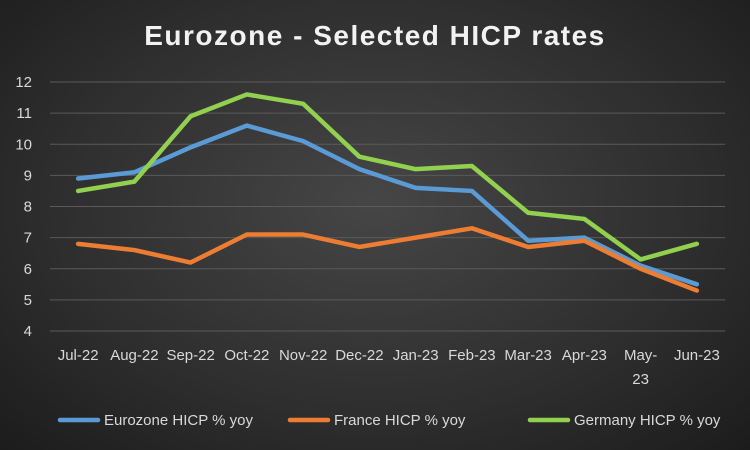 The height and width of the screenshot is (450, 750). I want to click on x-tick-label: Sep-22, so click(190, 355).